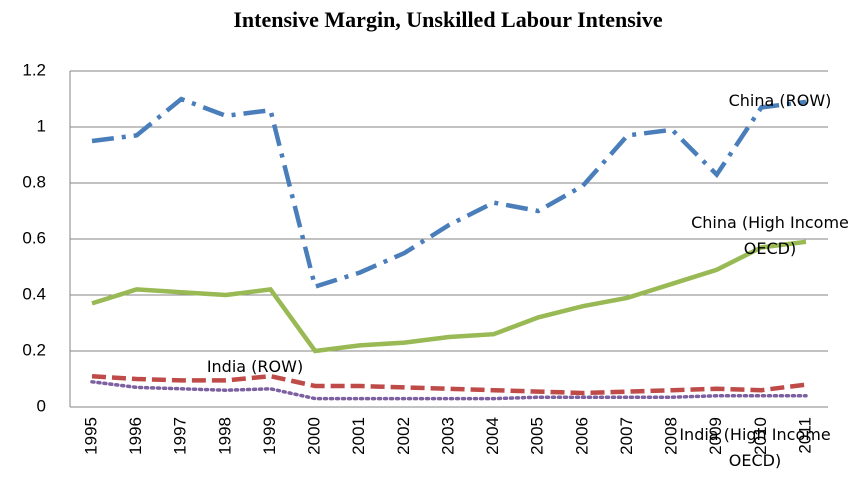 The height and width of the screenshot is (484, 855). What do you see at coordinates (760, 436) in the screenshot?
I see `x-tick-label: 2010` at bounding box center [760, 436].